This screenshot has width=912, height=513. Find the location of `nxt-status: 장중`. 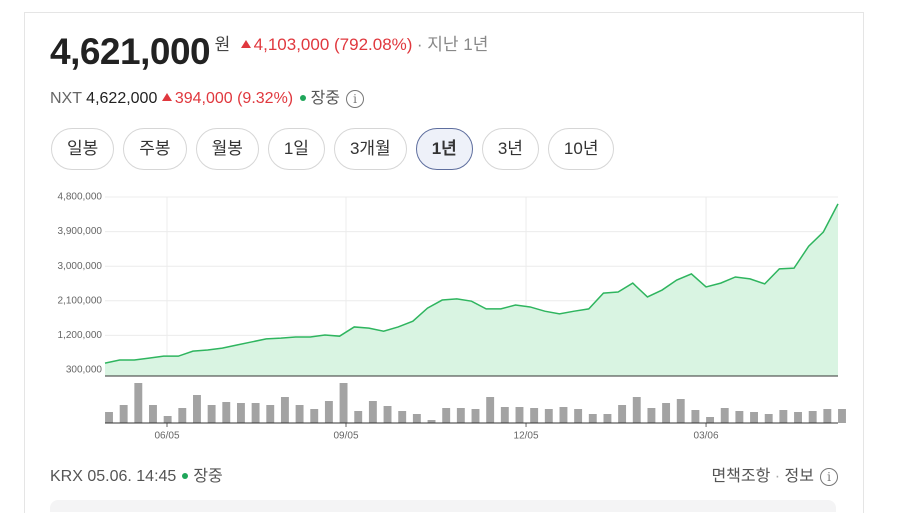

nxt-status: 장중 is located at coordinates (325, 98).